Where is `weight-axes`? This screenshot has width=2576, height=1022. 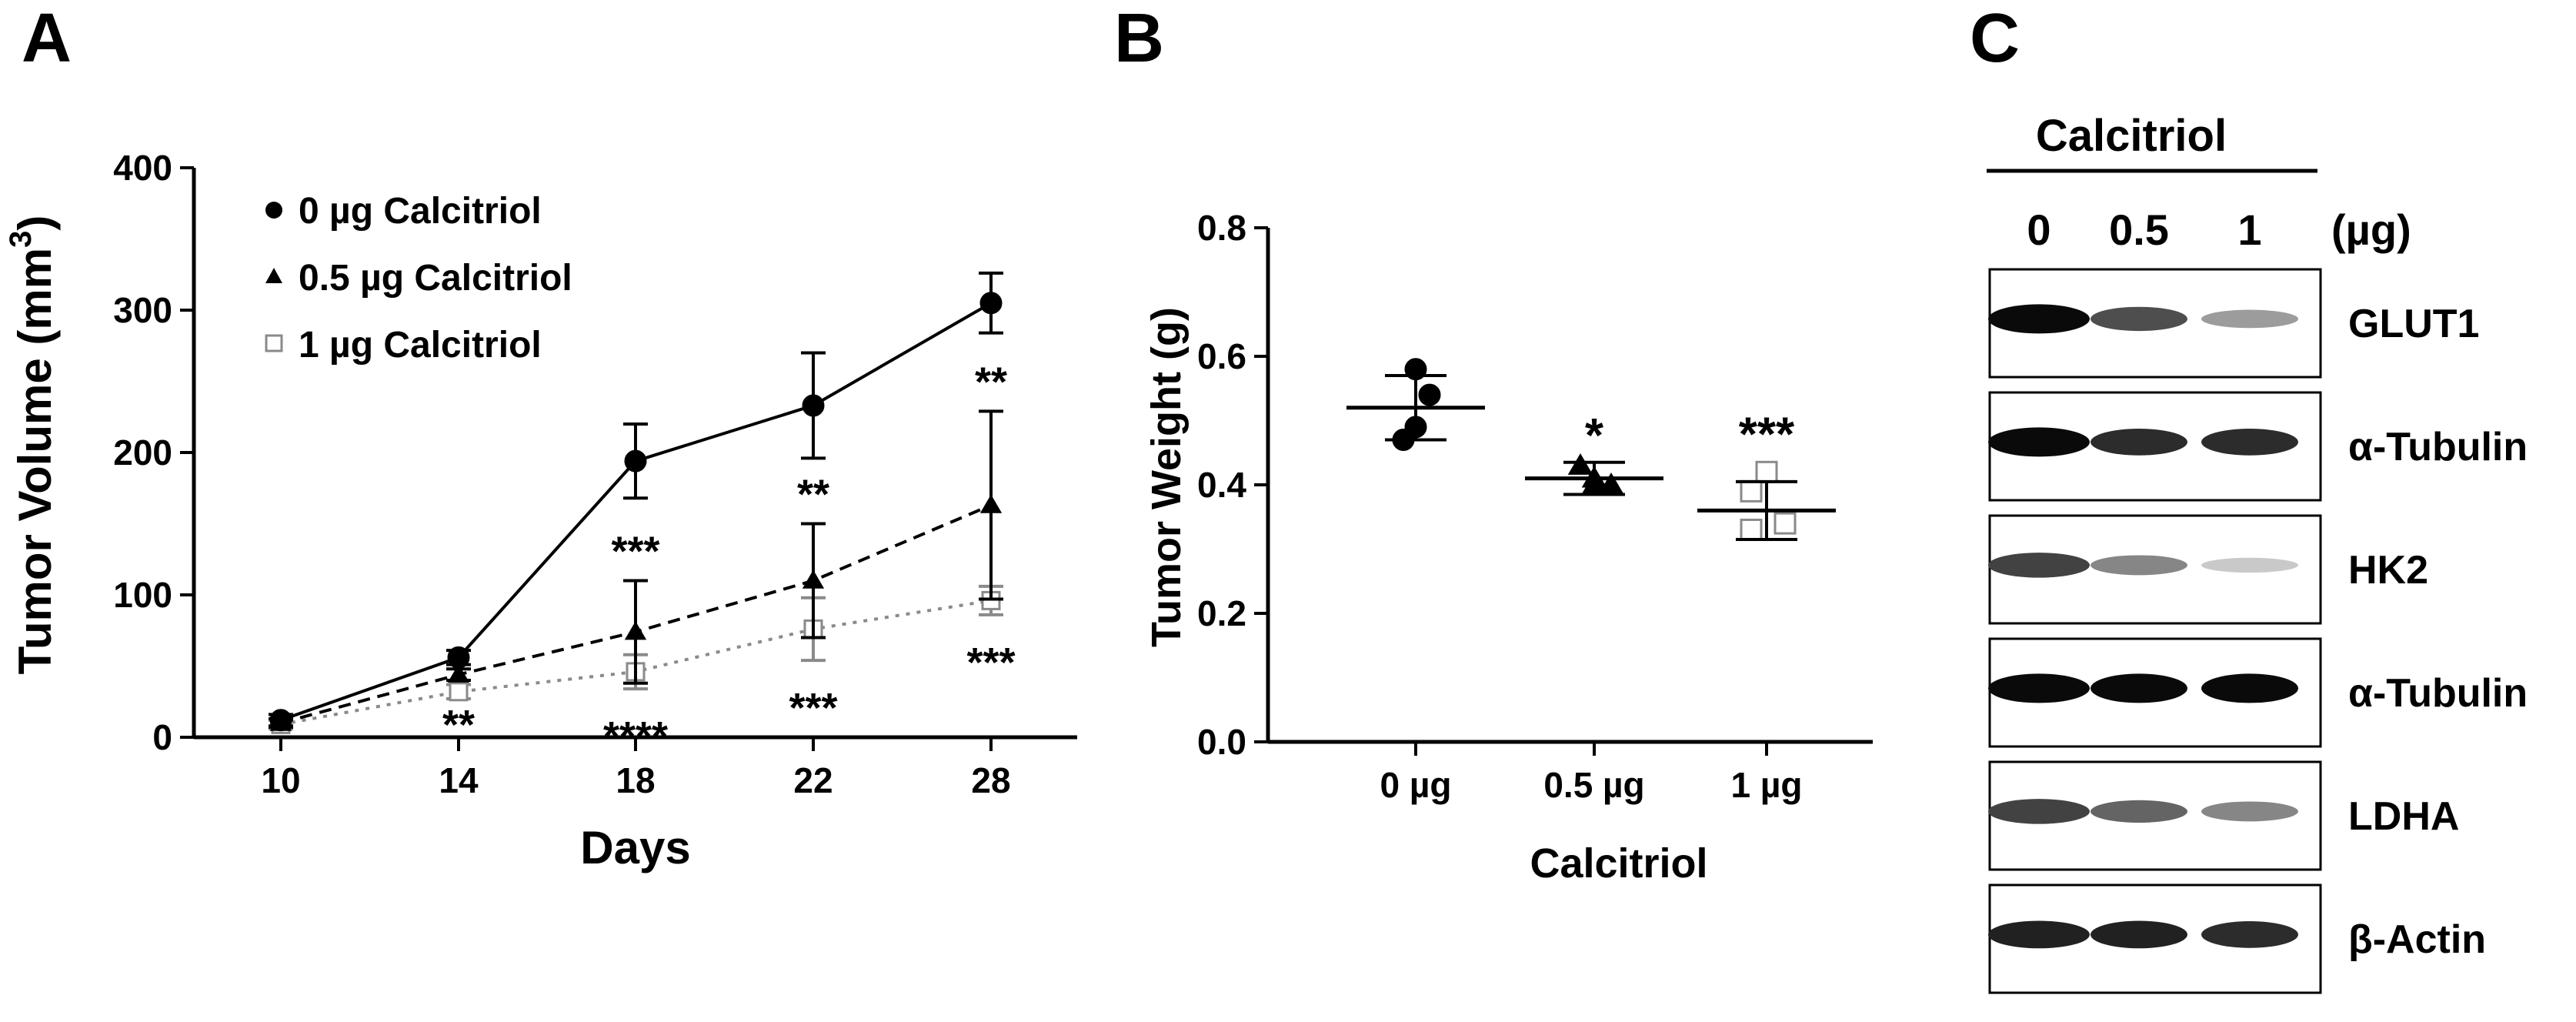
weight-axes is located at coordinates (1569, 486).